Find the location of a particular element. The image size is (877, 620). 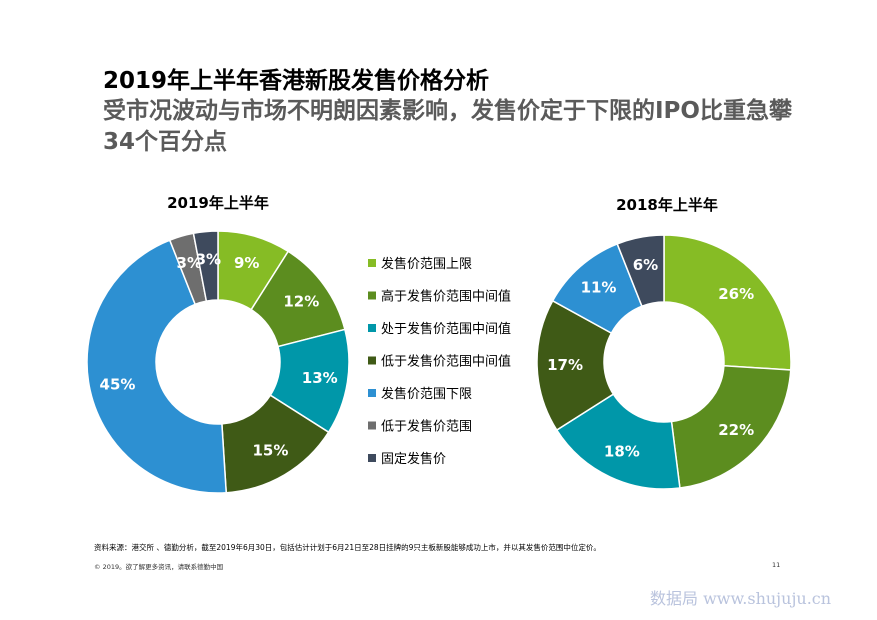

slice-label: 18% is located at coordinates (622, 452).